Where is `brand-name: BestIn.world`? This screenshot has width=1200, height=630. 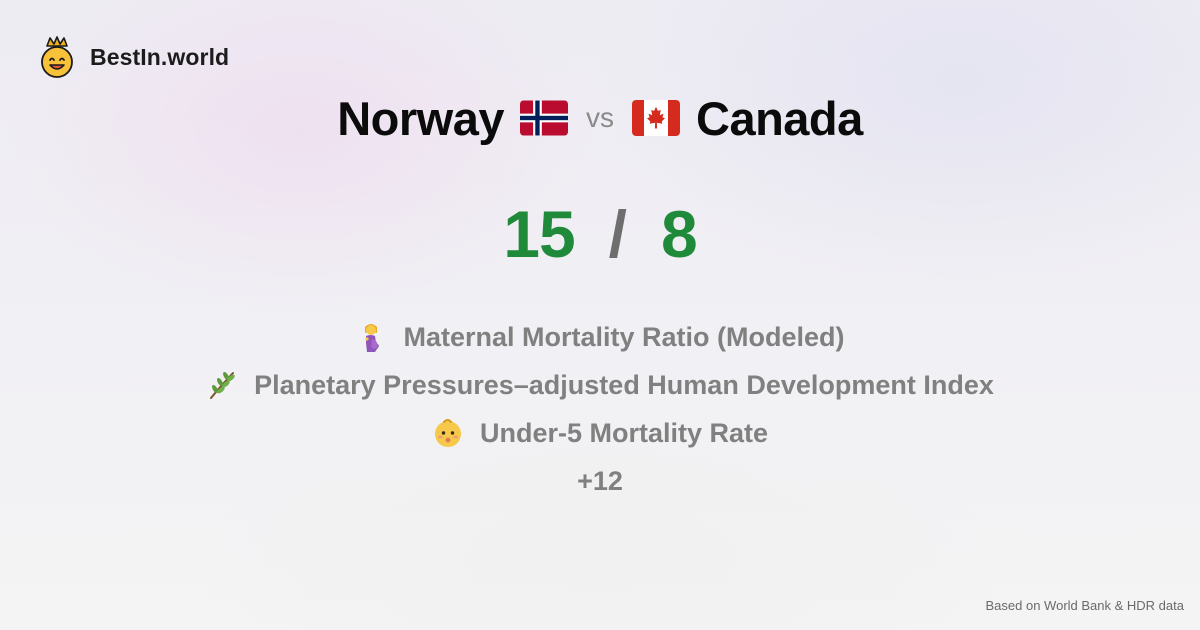
brand-name: BestIn.world is located at coordinates (160, 56).